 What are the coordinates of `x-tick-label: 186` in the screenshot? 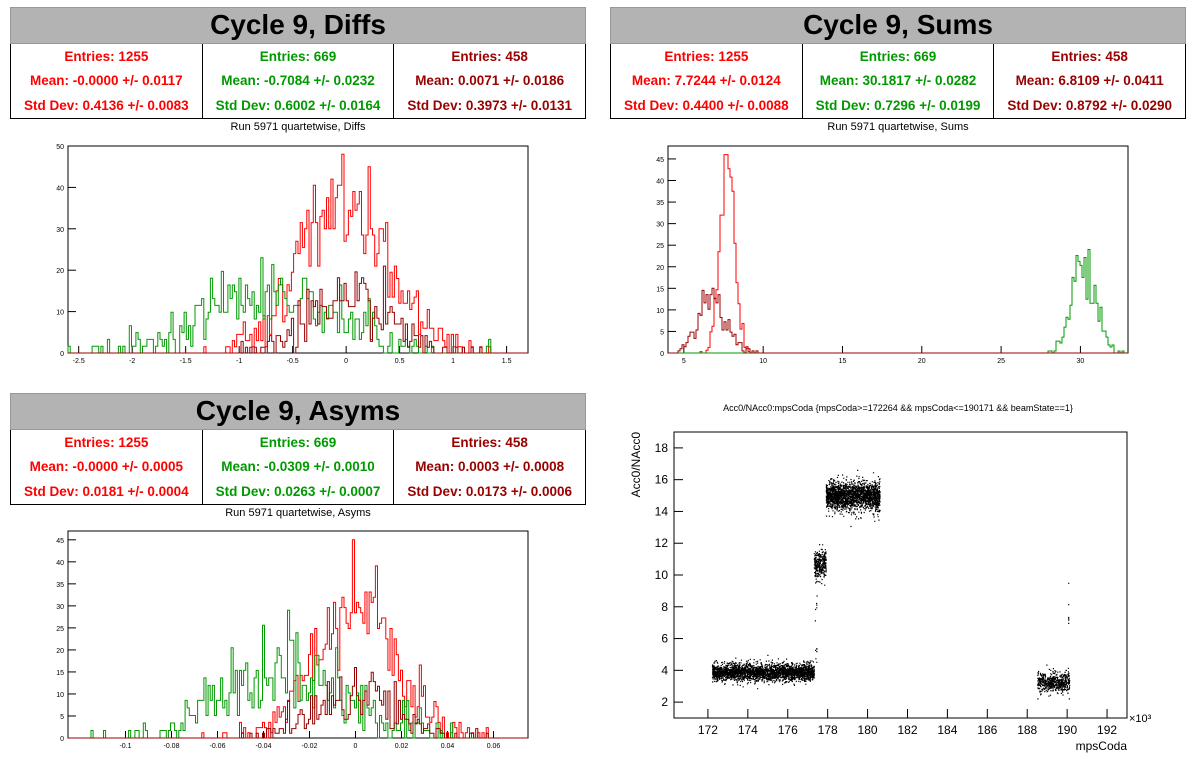 It's located at (987, 730).